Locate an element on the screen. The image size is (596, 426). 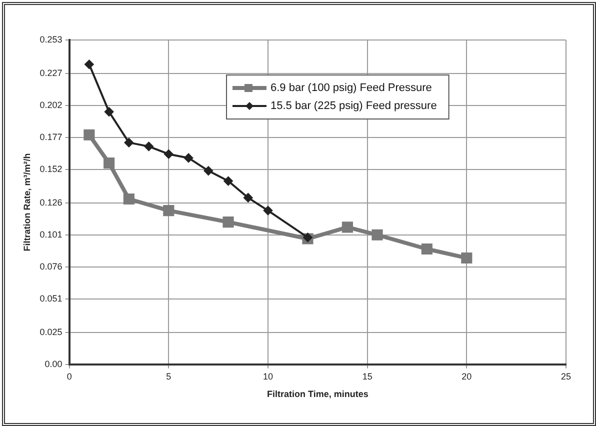
y-tick-label: 0.025 is located at coordinates (51, 331).